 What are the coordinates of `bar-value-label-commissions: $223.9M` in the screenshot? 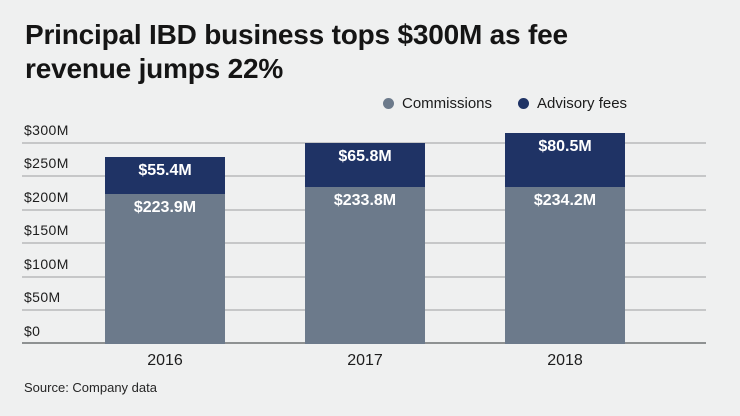 It's located at (165, 207).